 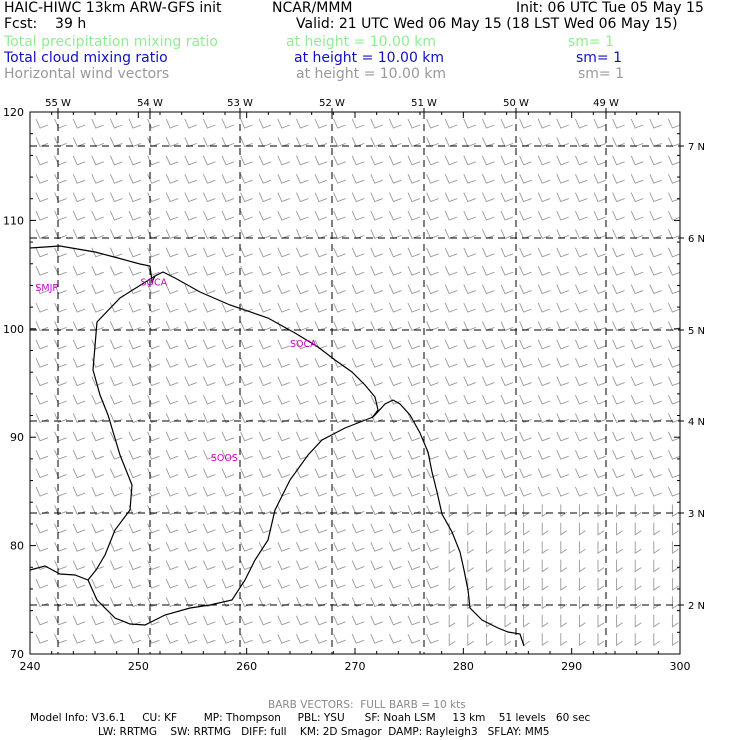 I want to click on longitude-label: 52 W, so click(x=332, y=103).